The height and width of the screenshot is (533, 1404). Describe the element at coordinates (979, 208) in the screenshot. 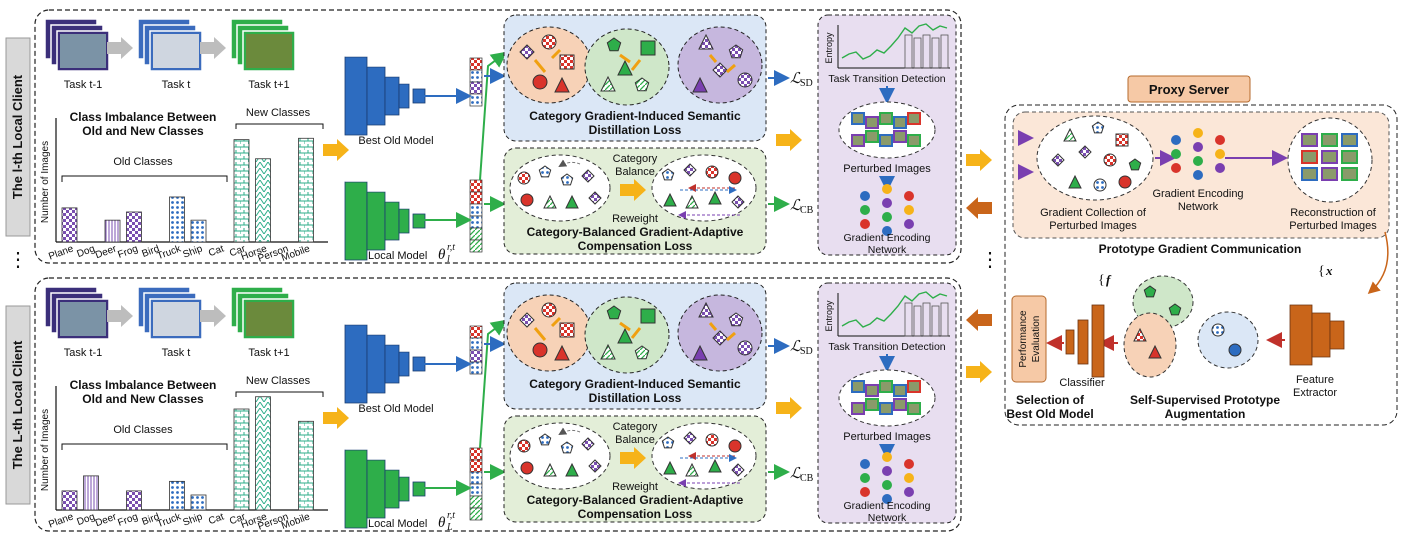

I see `server-to-client-arrow` at that location.